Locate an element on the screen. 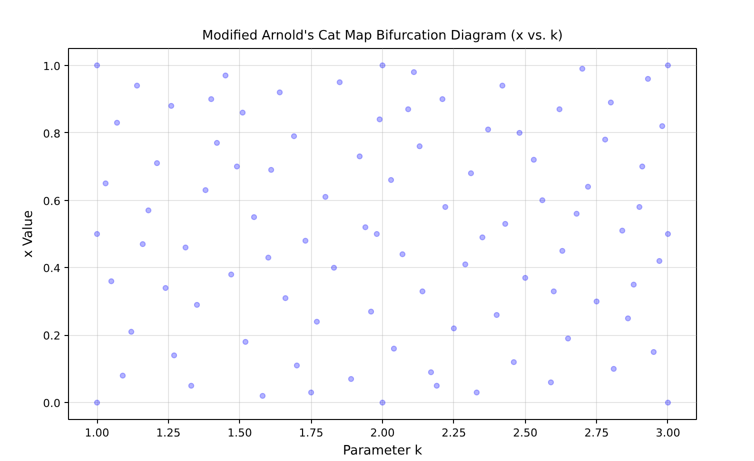 The height and width of the screenshot is (461, 754). x-axis-title: Parameter k is located at coordinates (382, 451).